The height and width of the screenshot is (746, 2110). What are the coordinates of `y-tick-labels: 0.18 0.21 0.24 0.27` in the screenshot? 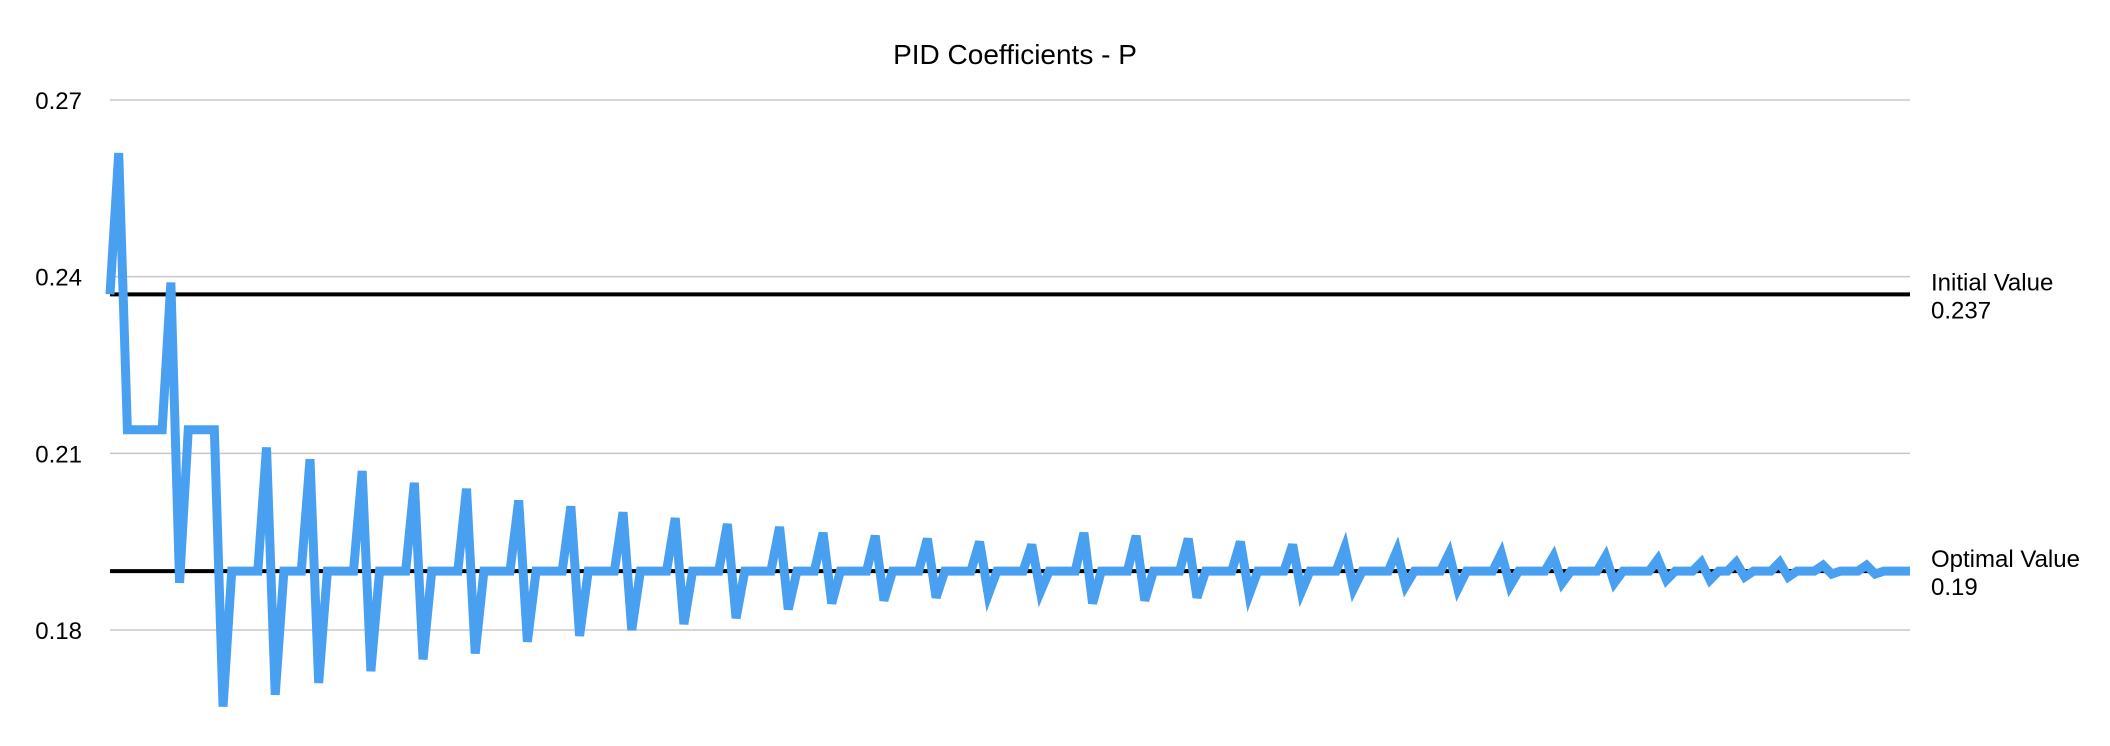 It's located at (58, 366).